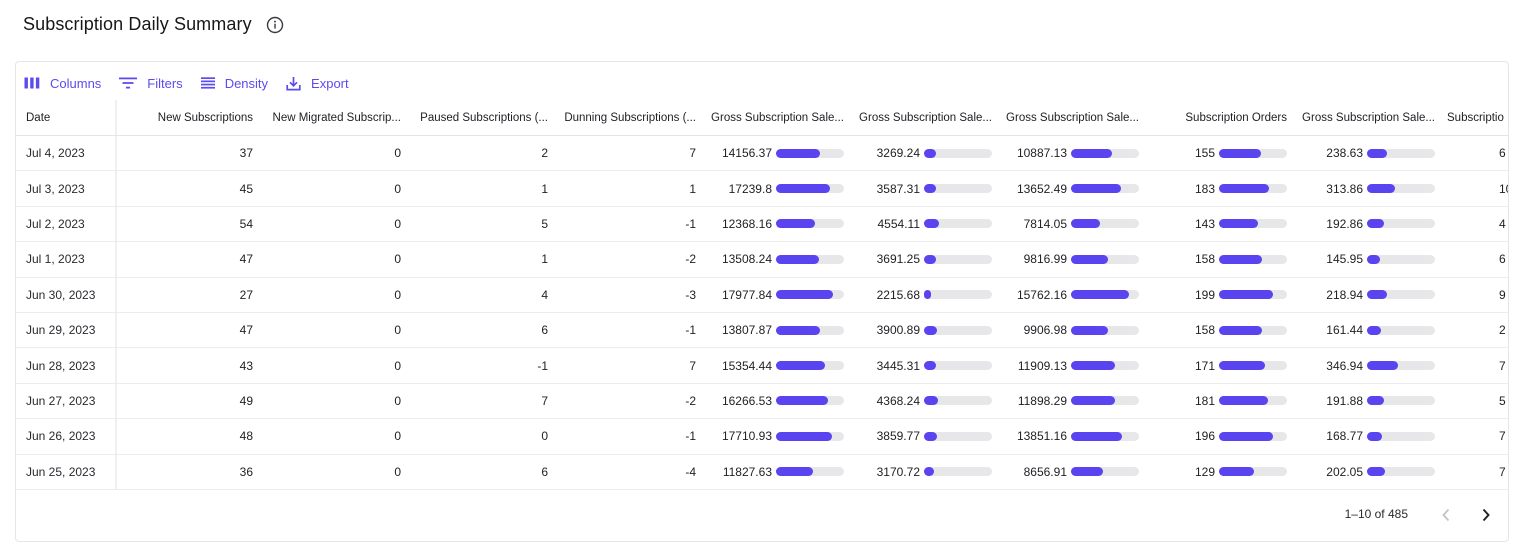 The height and width of the screenshot is (557, 1520). Describe the element at coordinates (898, 294) in the screenshot. I see `cell-value: 2215.68` at that location.